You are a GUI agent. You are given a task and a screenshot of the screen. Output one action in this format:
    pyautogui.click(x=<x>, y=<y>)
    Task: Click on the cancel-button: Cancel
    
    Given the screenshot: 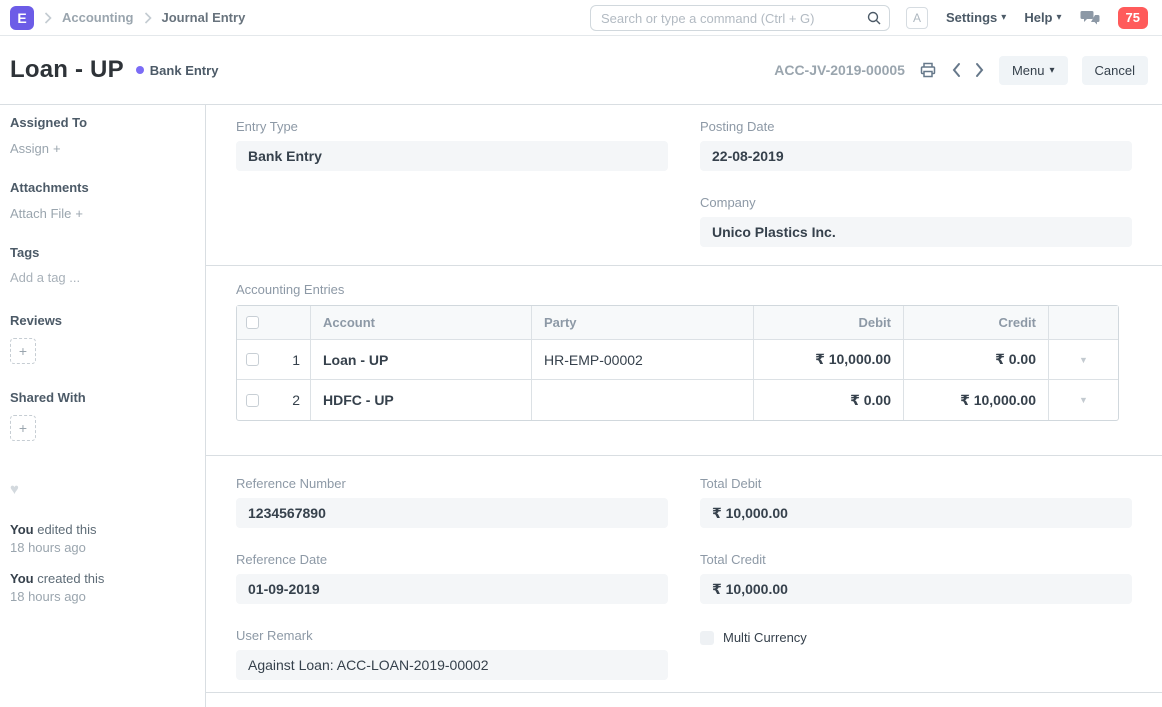 What is the action you would take?
    pyautogui.click(x=1114, y=70)
    